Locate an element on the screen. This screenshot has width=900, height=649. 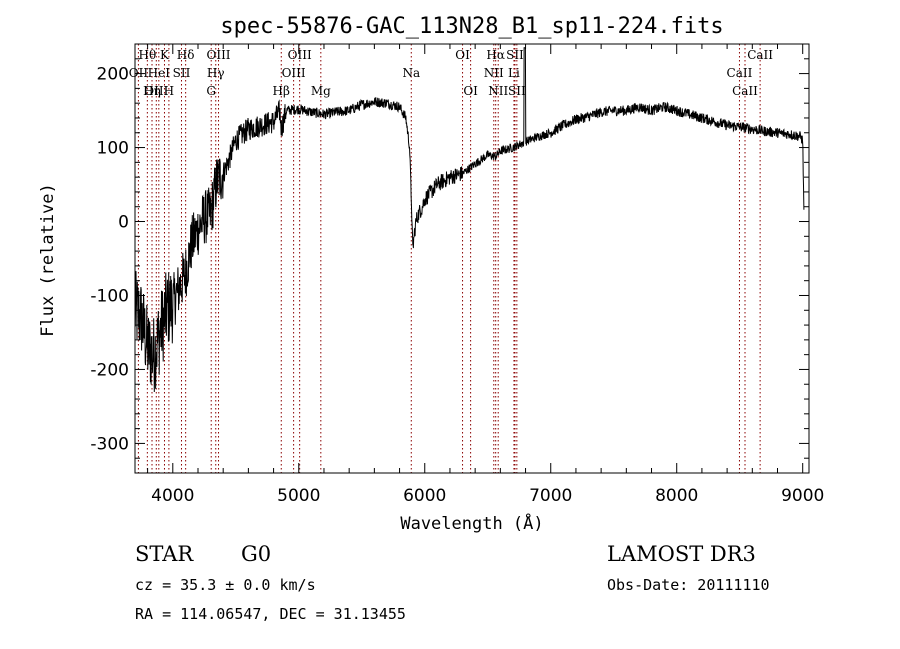
ra-dec-coordinates: RA = 114.06547, DEC = 31.13455 is located at coordinates (270, 614).